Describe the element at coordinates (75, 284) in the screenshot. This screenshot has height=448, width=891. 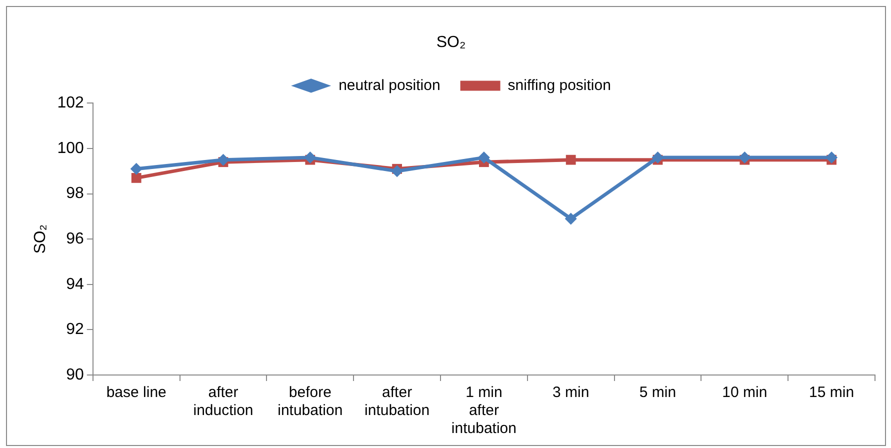
I see `y-tick-label: 94` at that location.